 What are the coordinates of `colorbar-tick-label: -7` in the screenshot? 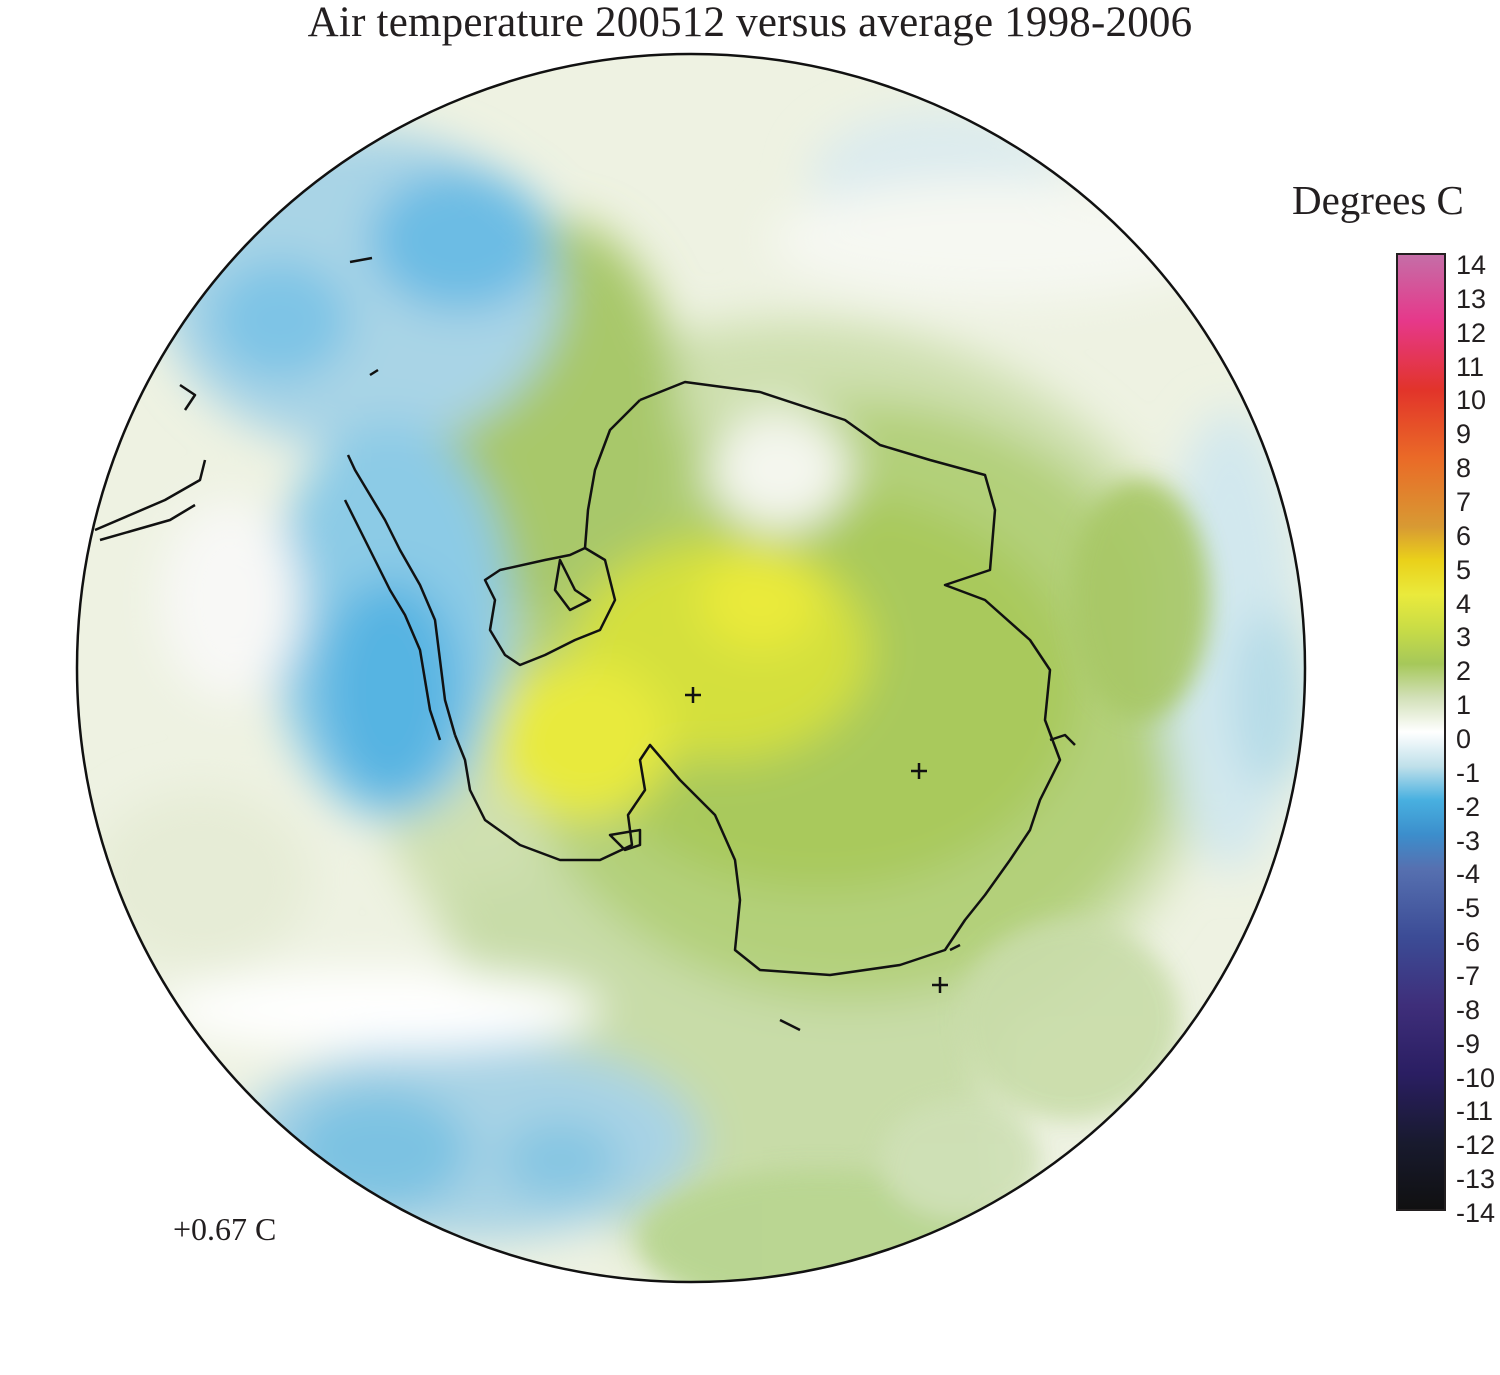 It's located at (1468, 976).